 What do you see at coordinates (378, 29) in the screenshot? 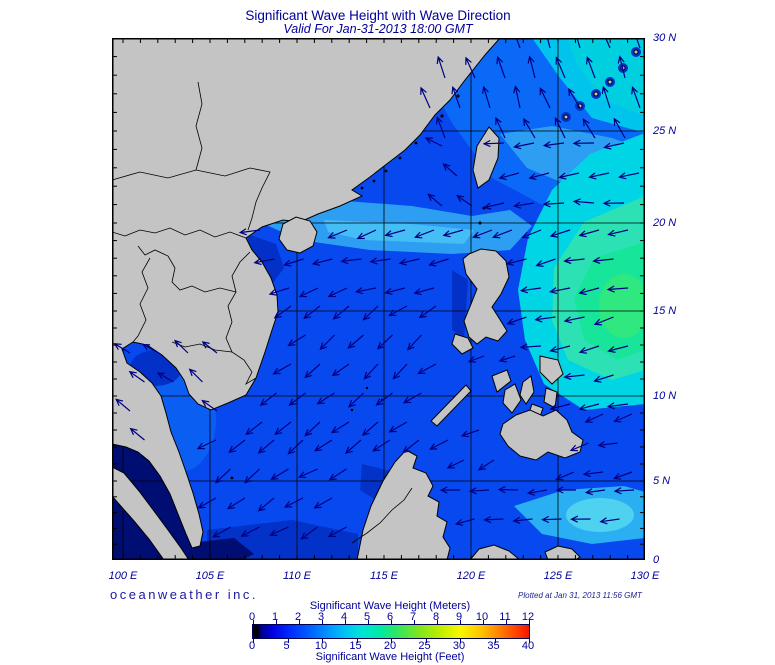
I see `valid-time-subtitle: Valid For Jan-31-2013 18:00 GMT` at bounding box center [378, 29].